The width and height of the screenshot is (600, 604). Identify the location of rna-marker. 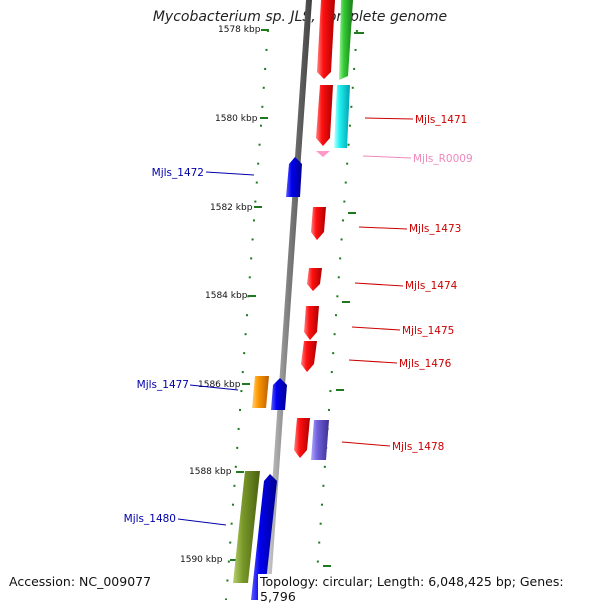
(323, 154).